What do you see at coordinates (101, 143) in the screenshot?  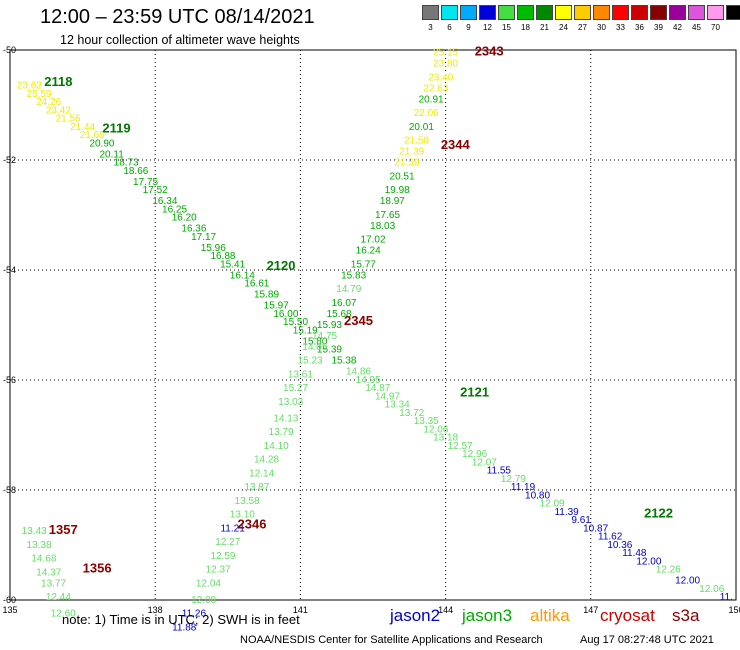 I see `wave-height-value: 20.90` at bounding box center [101, 143].